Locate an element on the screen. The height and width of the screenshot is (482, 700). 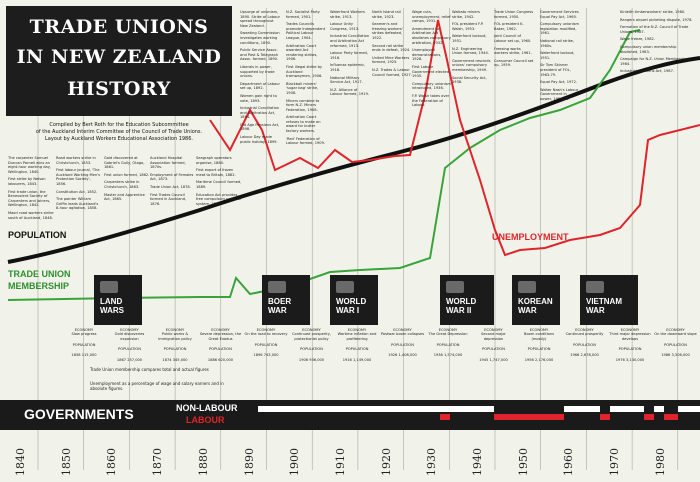
war-banner: VIETNAM WAR is located at coordinates (609, 300).